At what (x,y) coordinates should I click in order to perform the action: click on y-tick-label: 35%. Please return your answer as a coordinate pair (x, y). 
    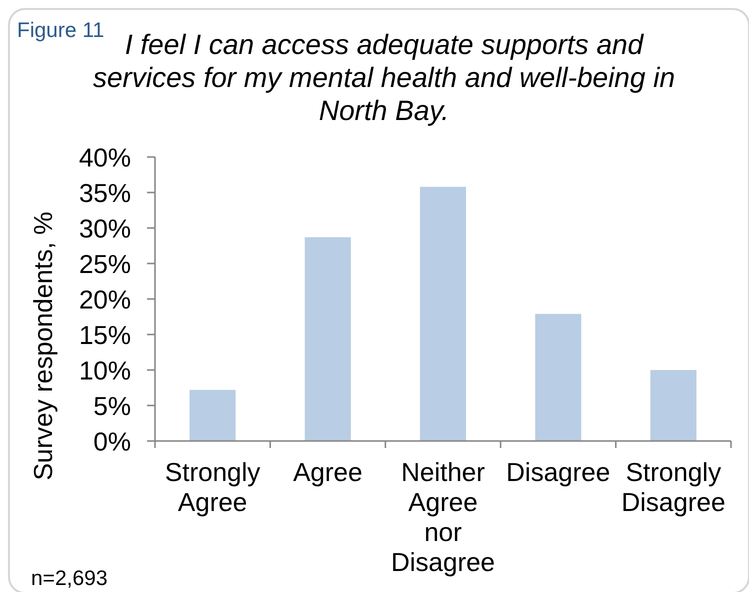
    Looking at the image, I should click on (104, 193).